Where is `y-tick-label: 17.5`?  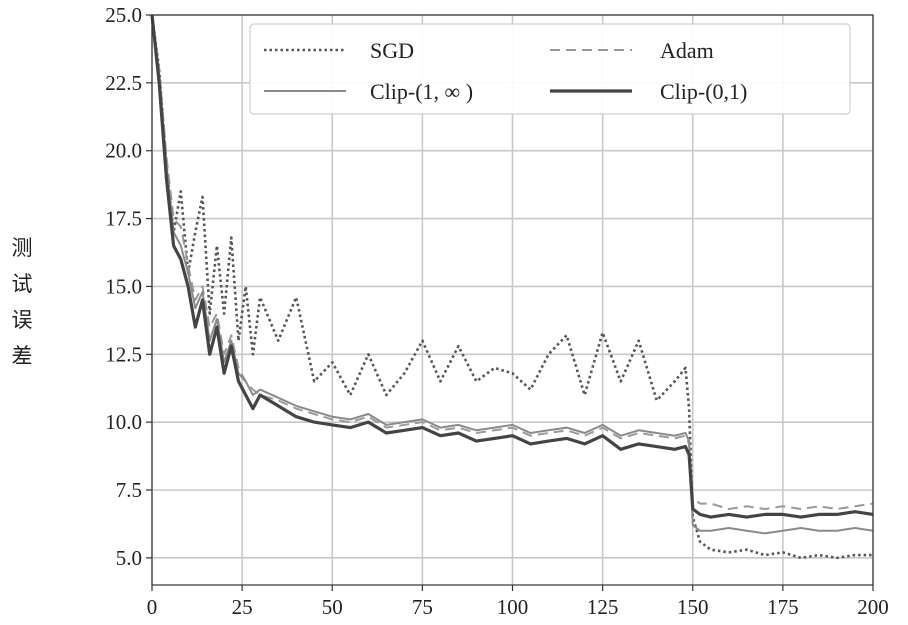 y-tick-label: 17.5 is located at coordinates (123, 219).